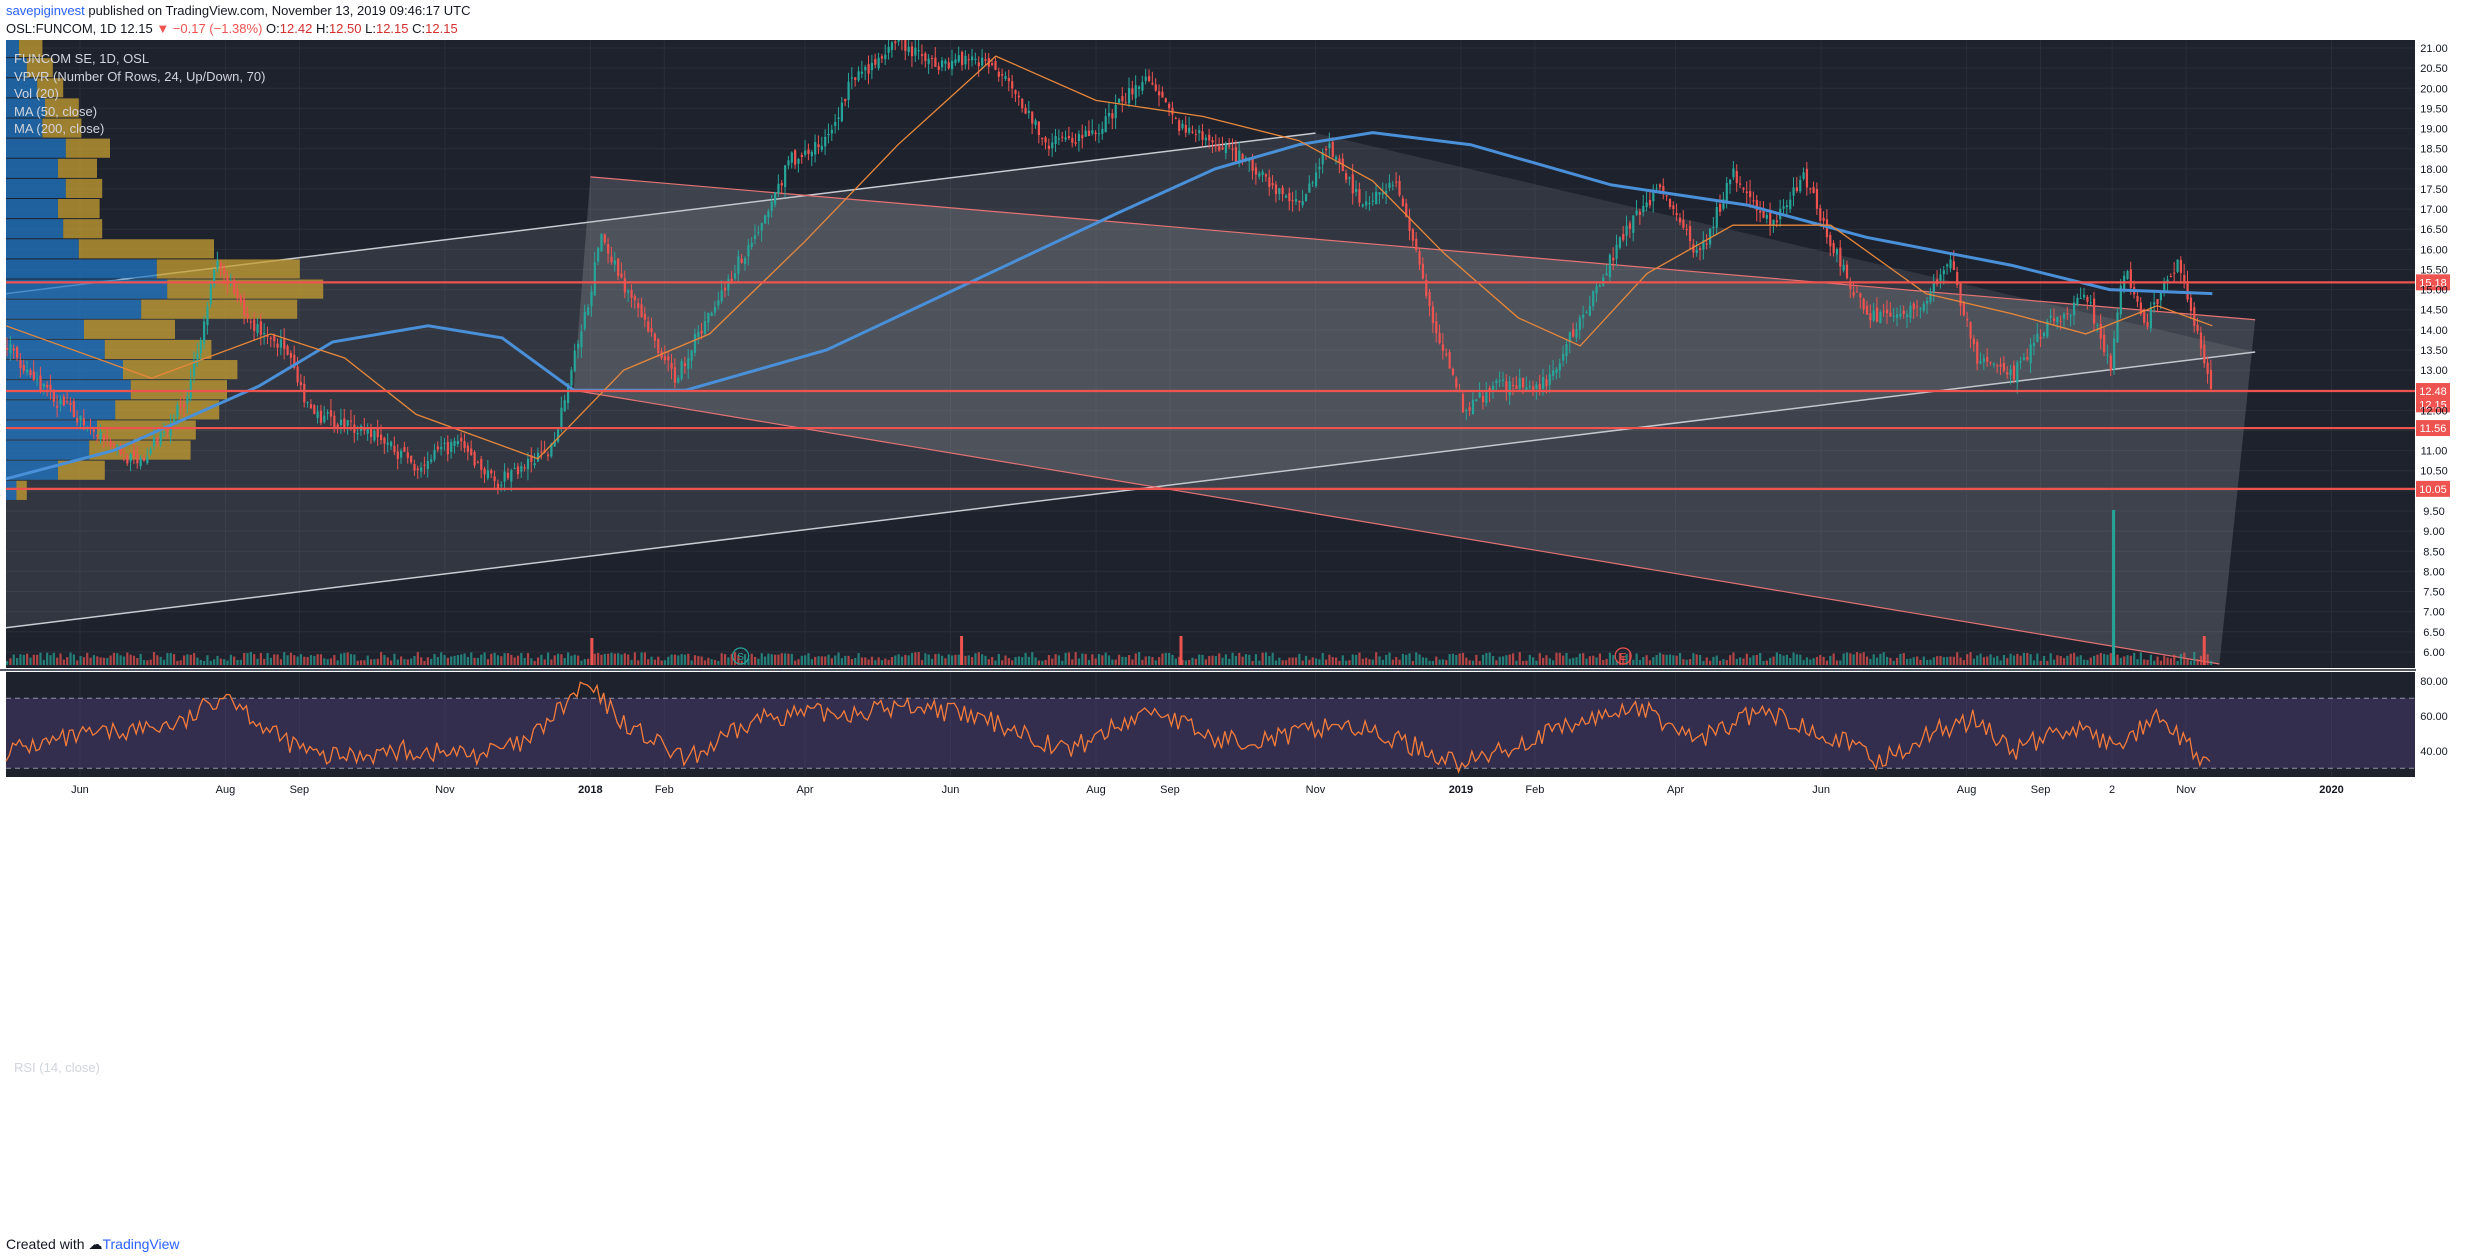  I want to click on price-tick-label-5: 18.50, so click(2434, 150).